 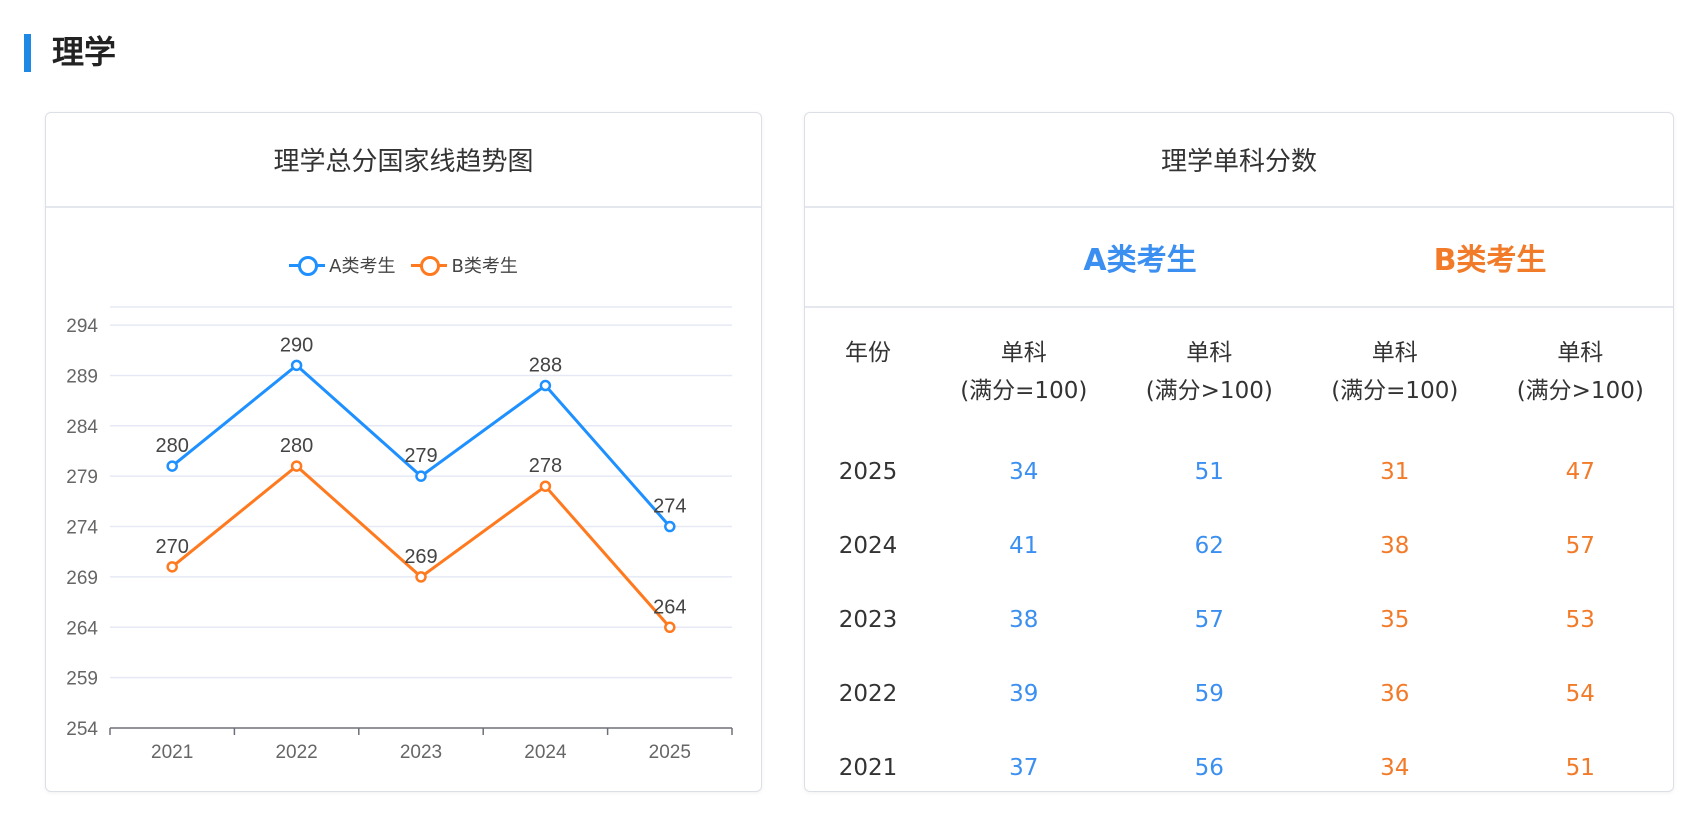 What do you see at coordinates (82, 628) in the screenshot?
I see `y-tick-label: 264` at bounding box center [82, 628].